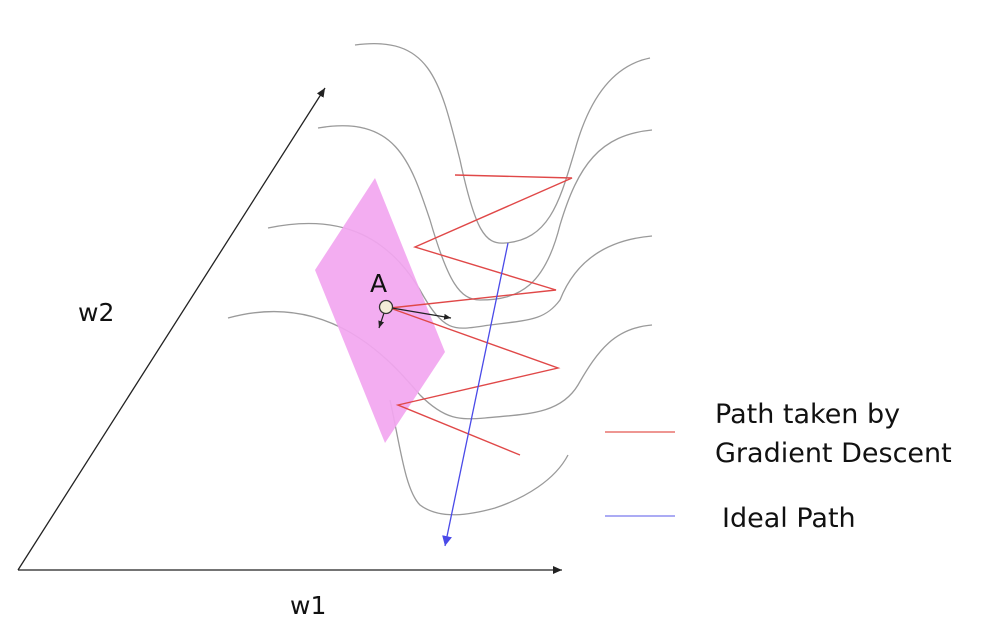 The height and width of the screenshot is (623, 1007). I want to click on gradient-descent-path, so click(481, 315).